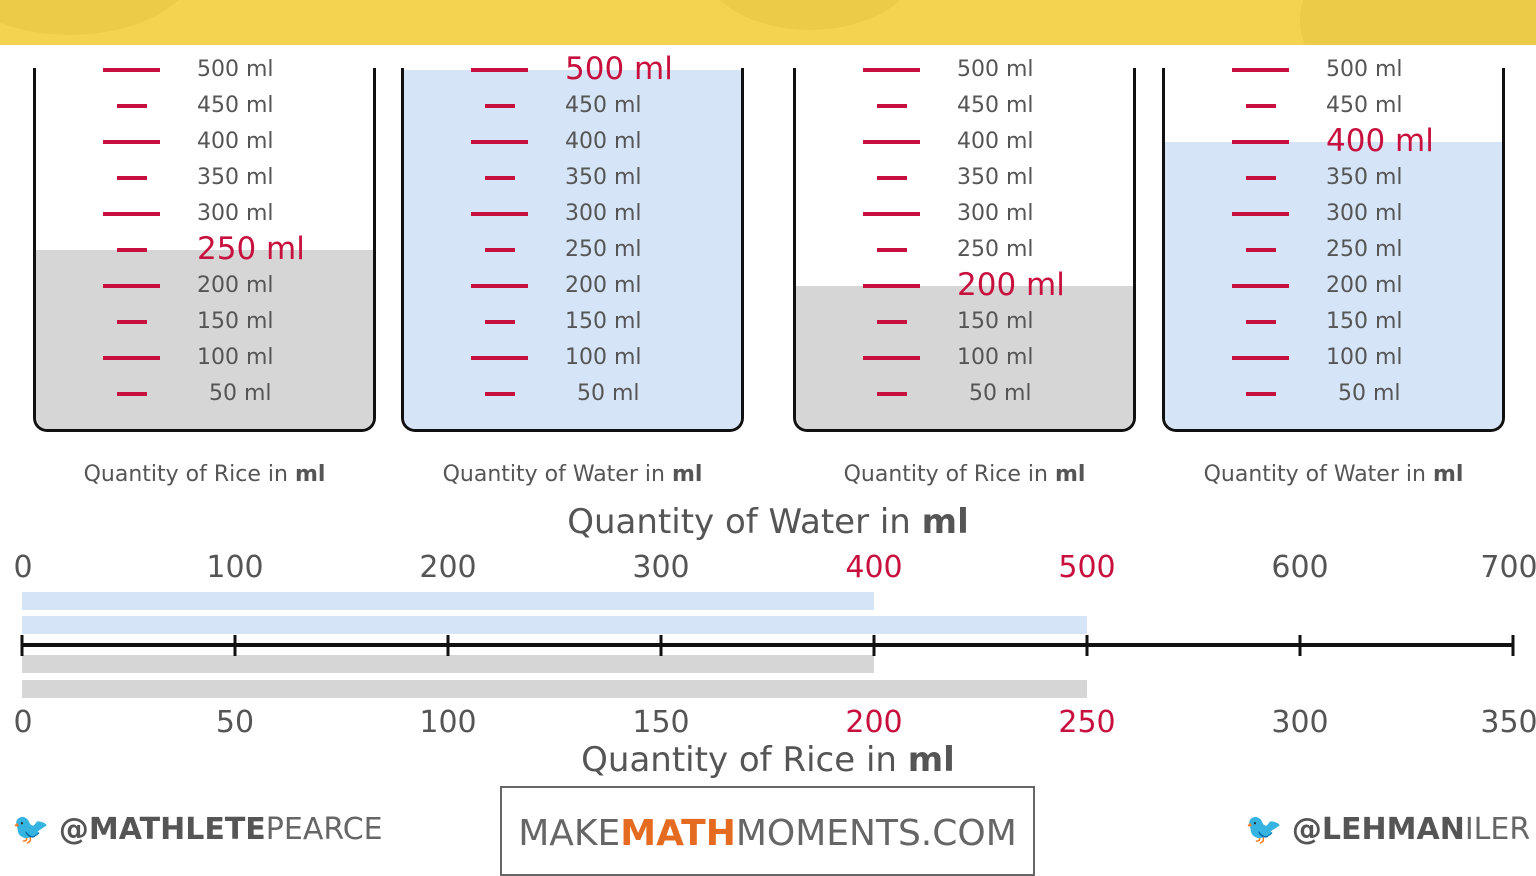 The width and height of the screenshot is (1536, 876). What do you see at coordinates (1418, 22) in the screenshot?
I see `banner-decoration` at bounding box center [1418, 22].